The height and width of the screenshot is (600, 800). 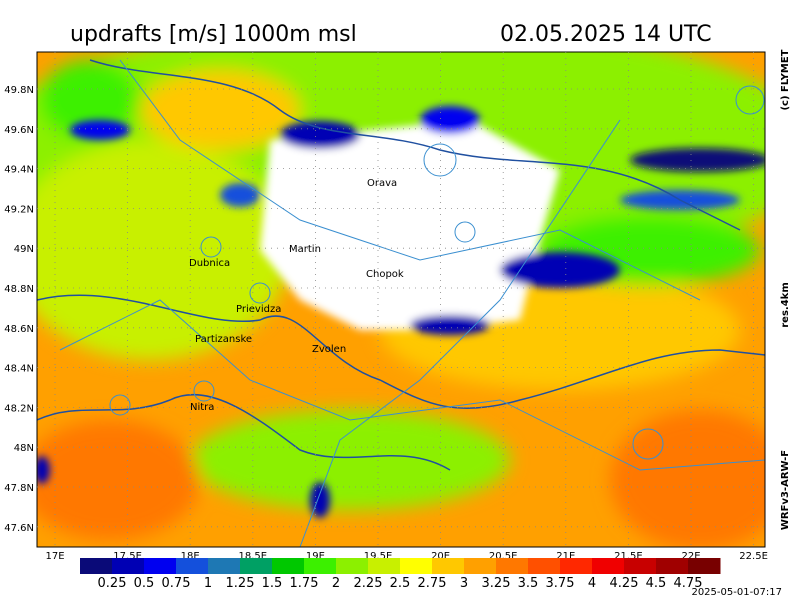 What do you see at coordinates (24, 249) in the screenshot?
I see `lat-label: 49N` at bounding box center [24, 249].